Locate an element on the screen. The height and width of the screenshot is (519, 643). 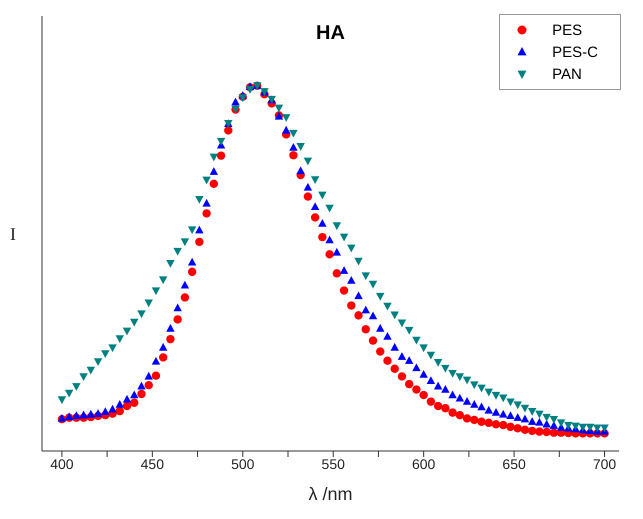
x-axis-title: λ /nm is located at coordinates (330, 494).